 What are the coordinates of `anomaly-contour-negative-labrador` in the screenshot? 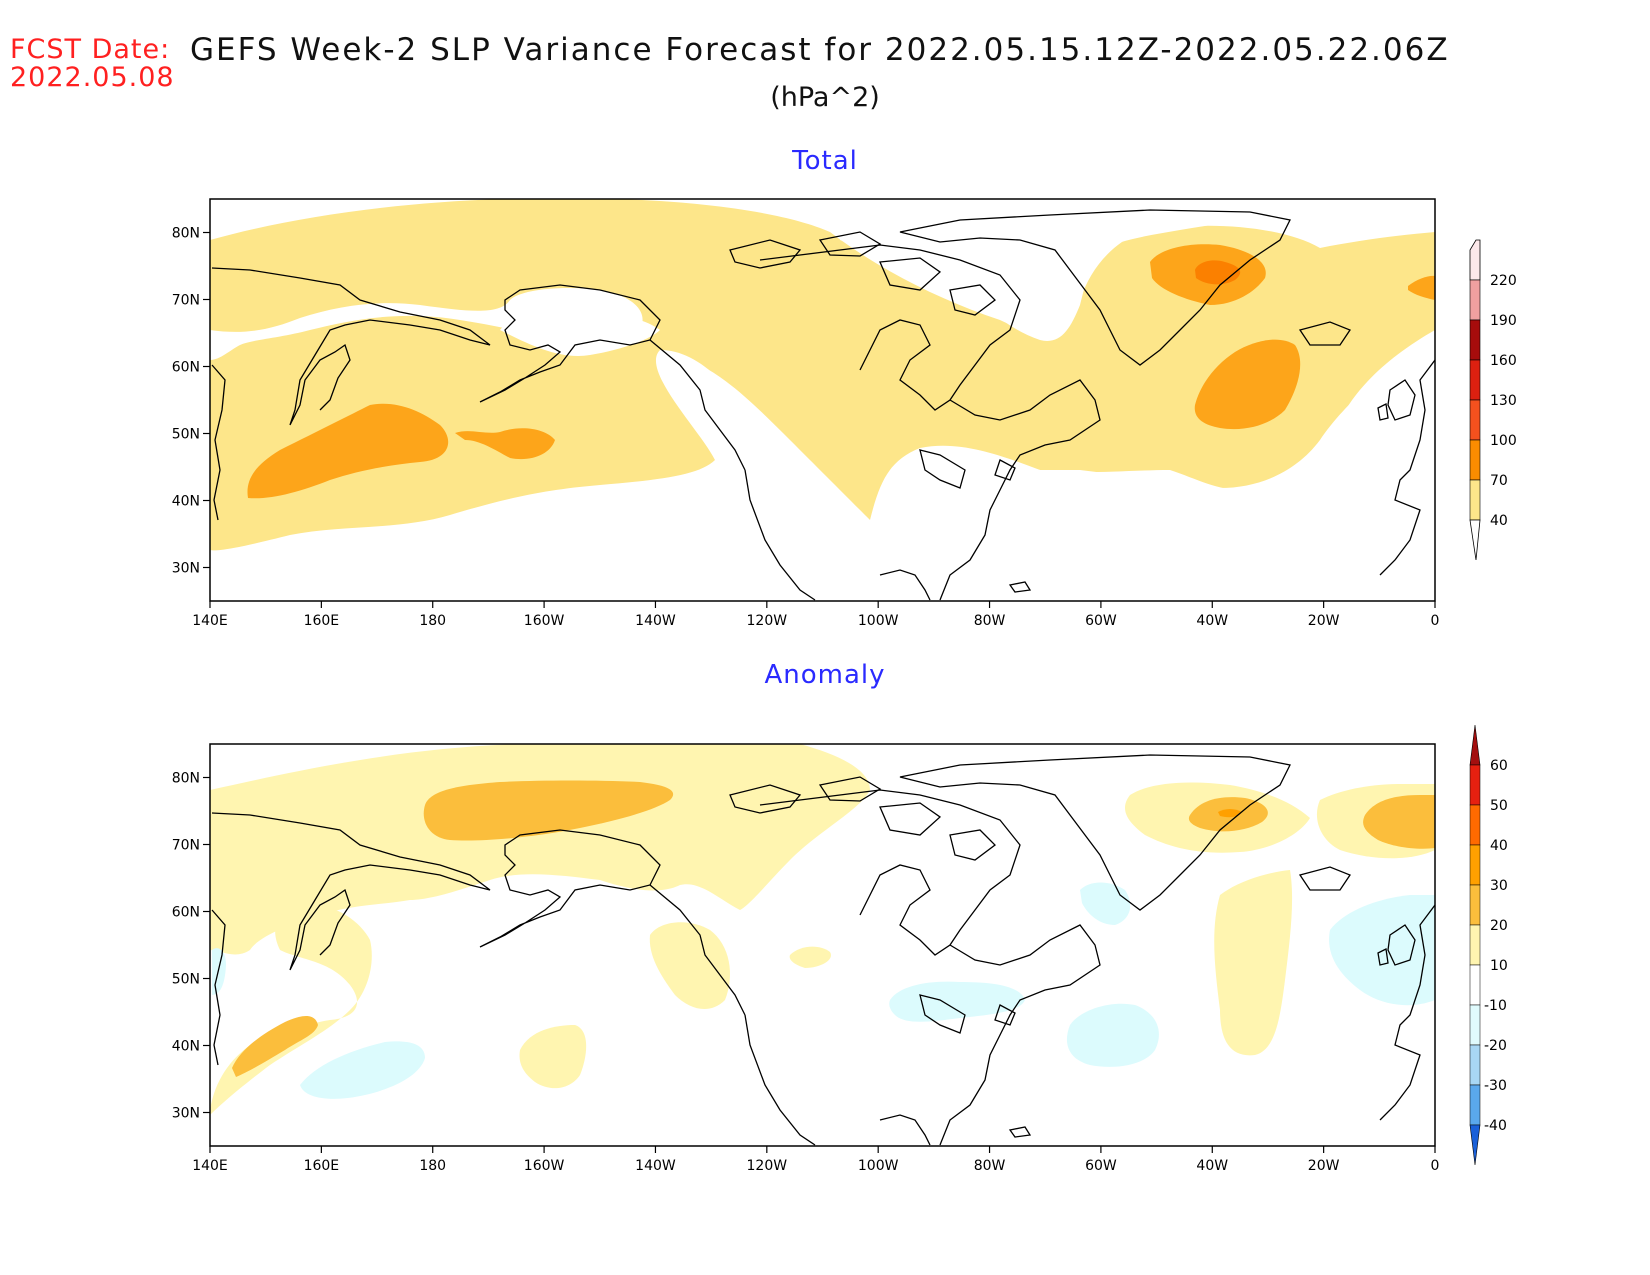 It's located at (1105, 903).